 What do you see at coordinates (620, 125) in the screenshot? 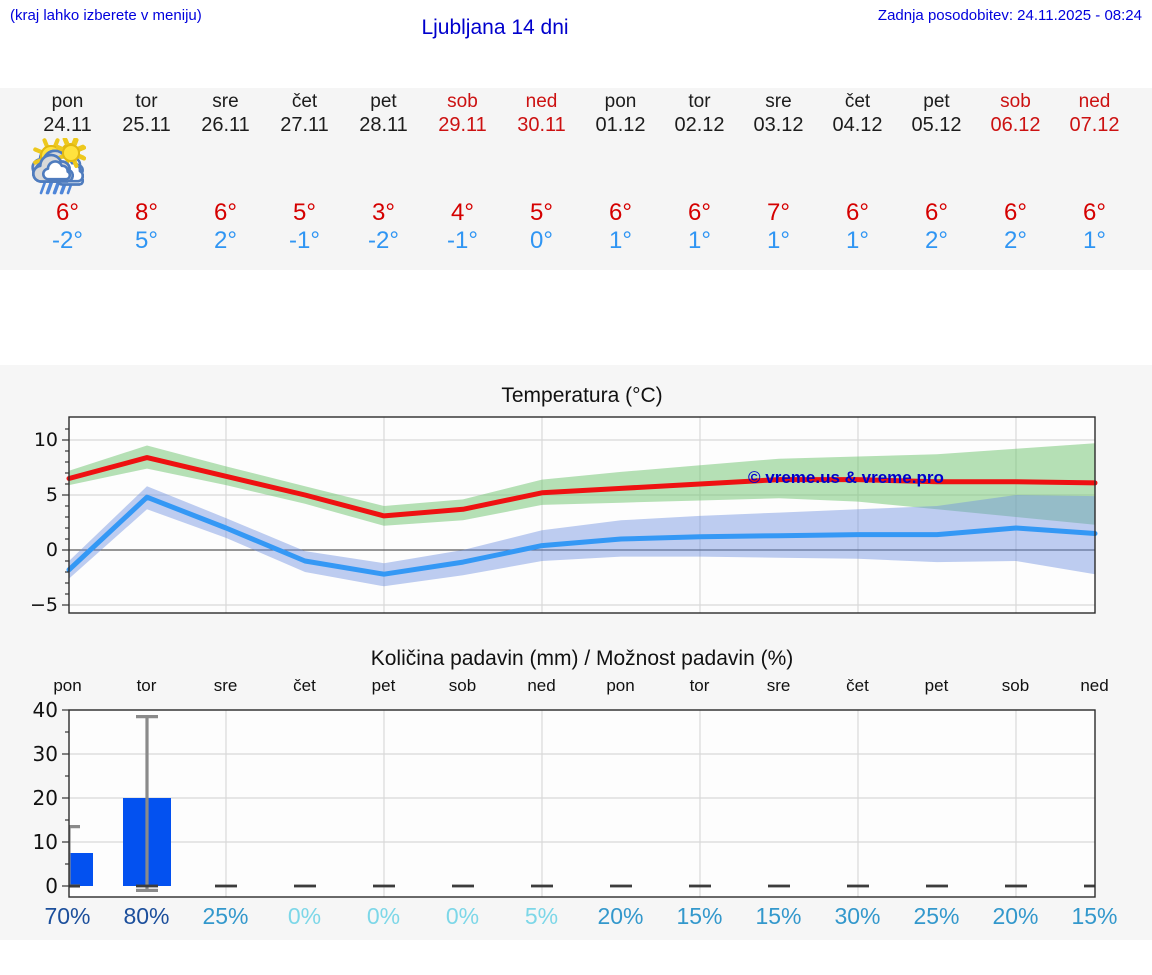
I see `day-date: 01.12` at bounding box center [620, 125].